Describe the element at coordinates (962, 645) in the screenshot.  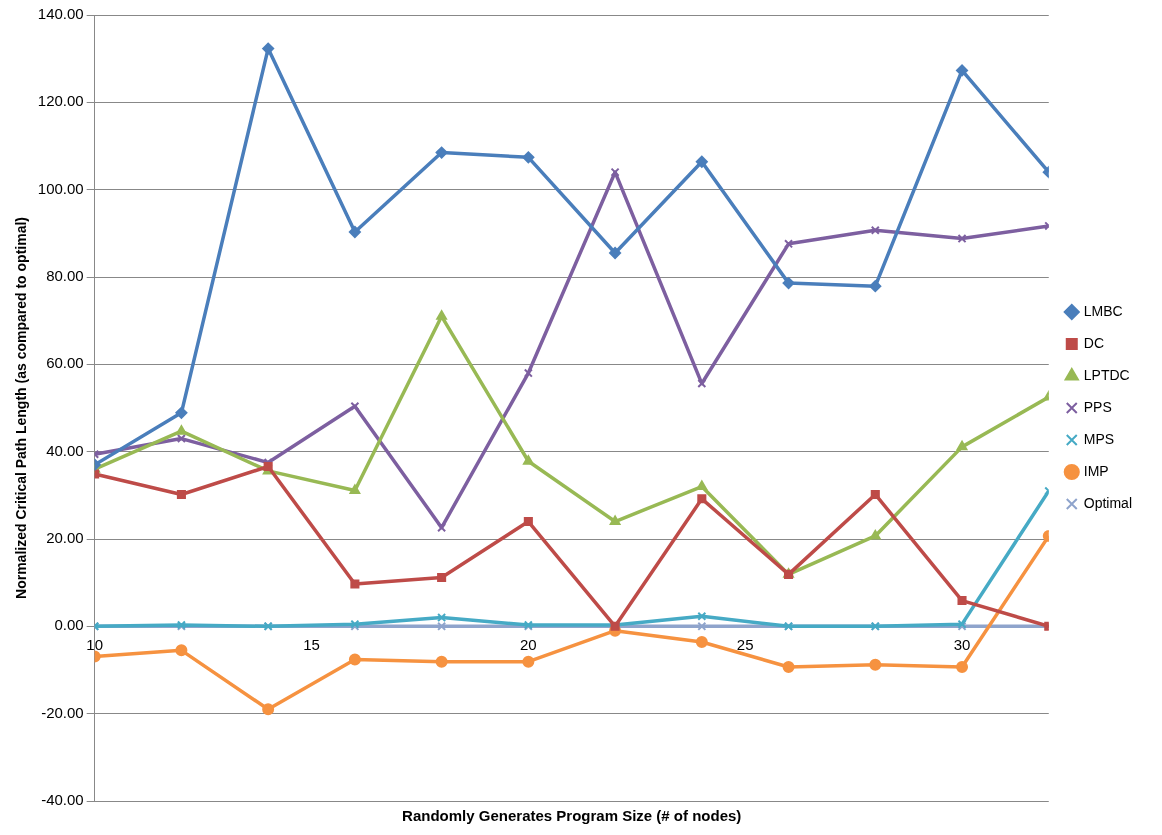
I see `x-tick-label: 30` at that location.